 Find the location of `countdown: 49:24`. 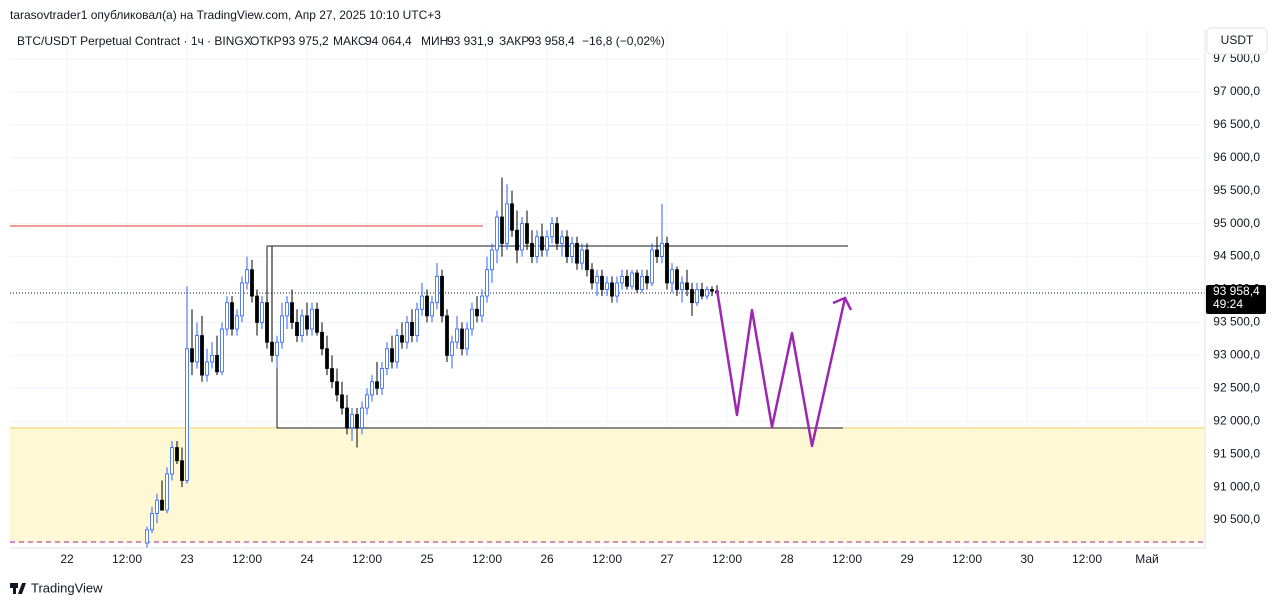

countdown: 49:24 is located at coordinates (1228, 304).